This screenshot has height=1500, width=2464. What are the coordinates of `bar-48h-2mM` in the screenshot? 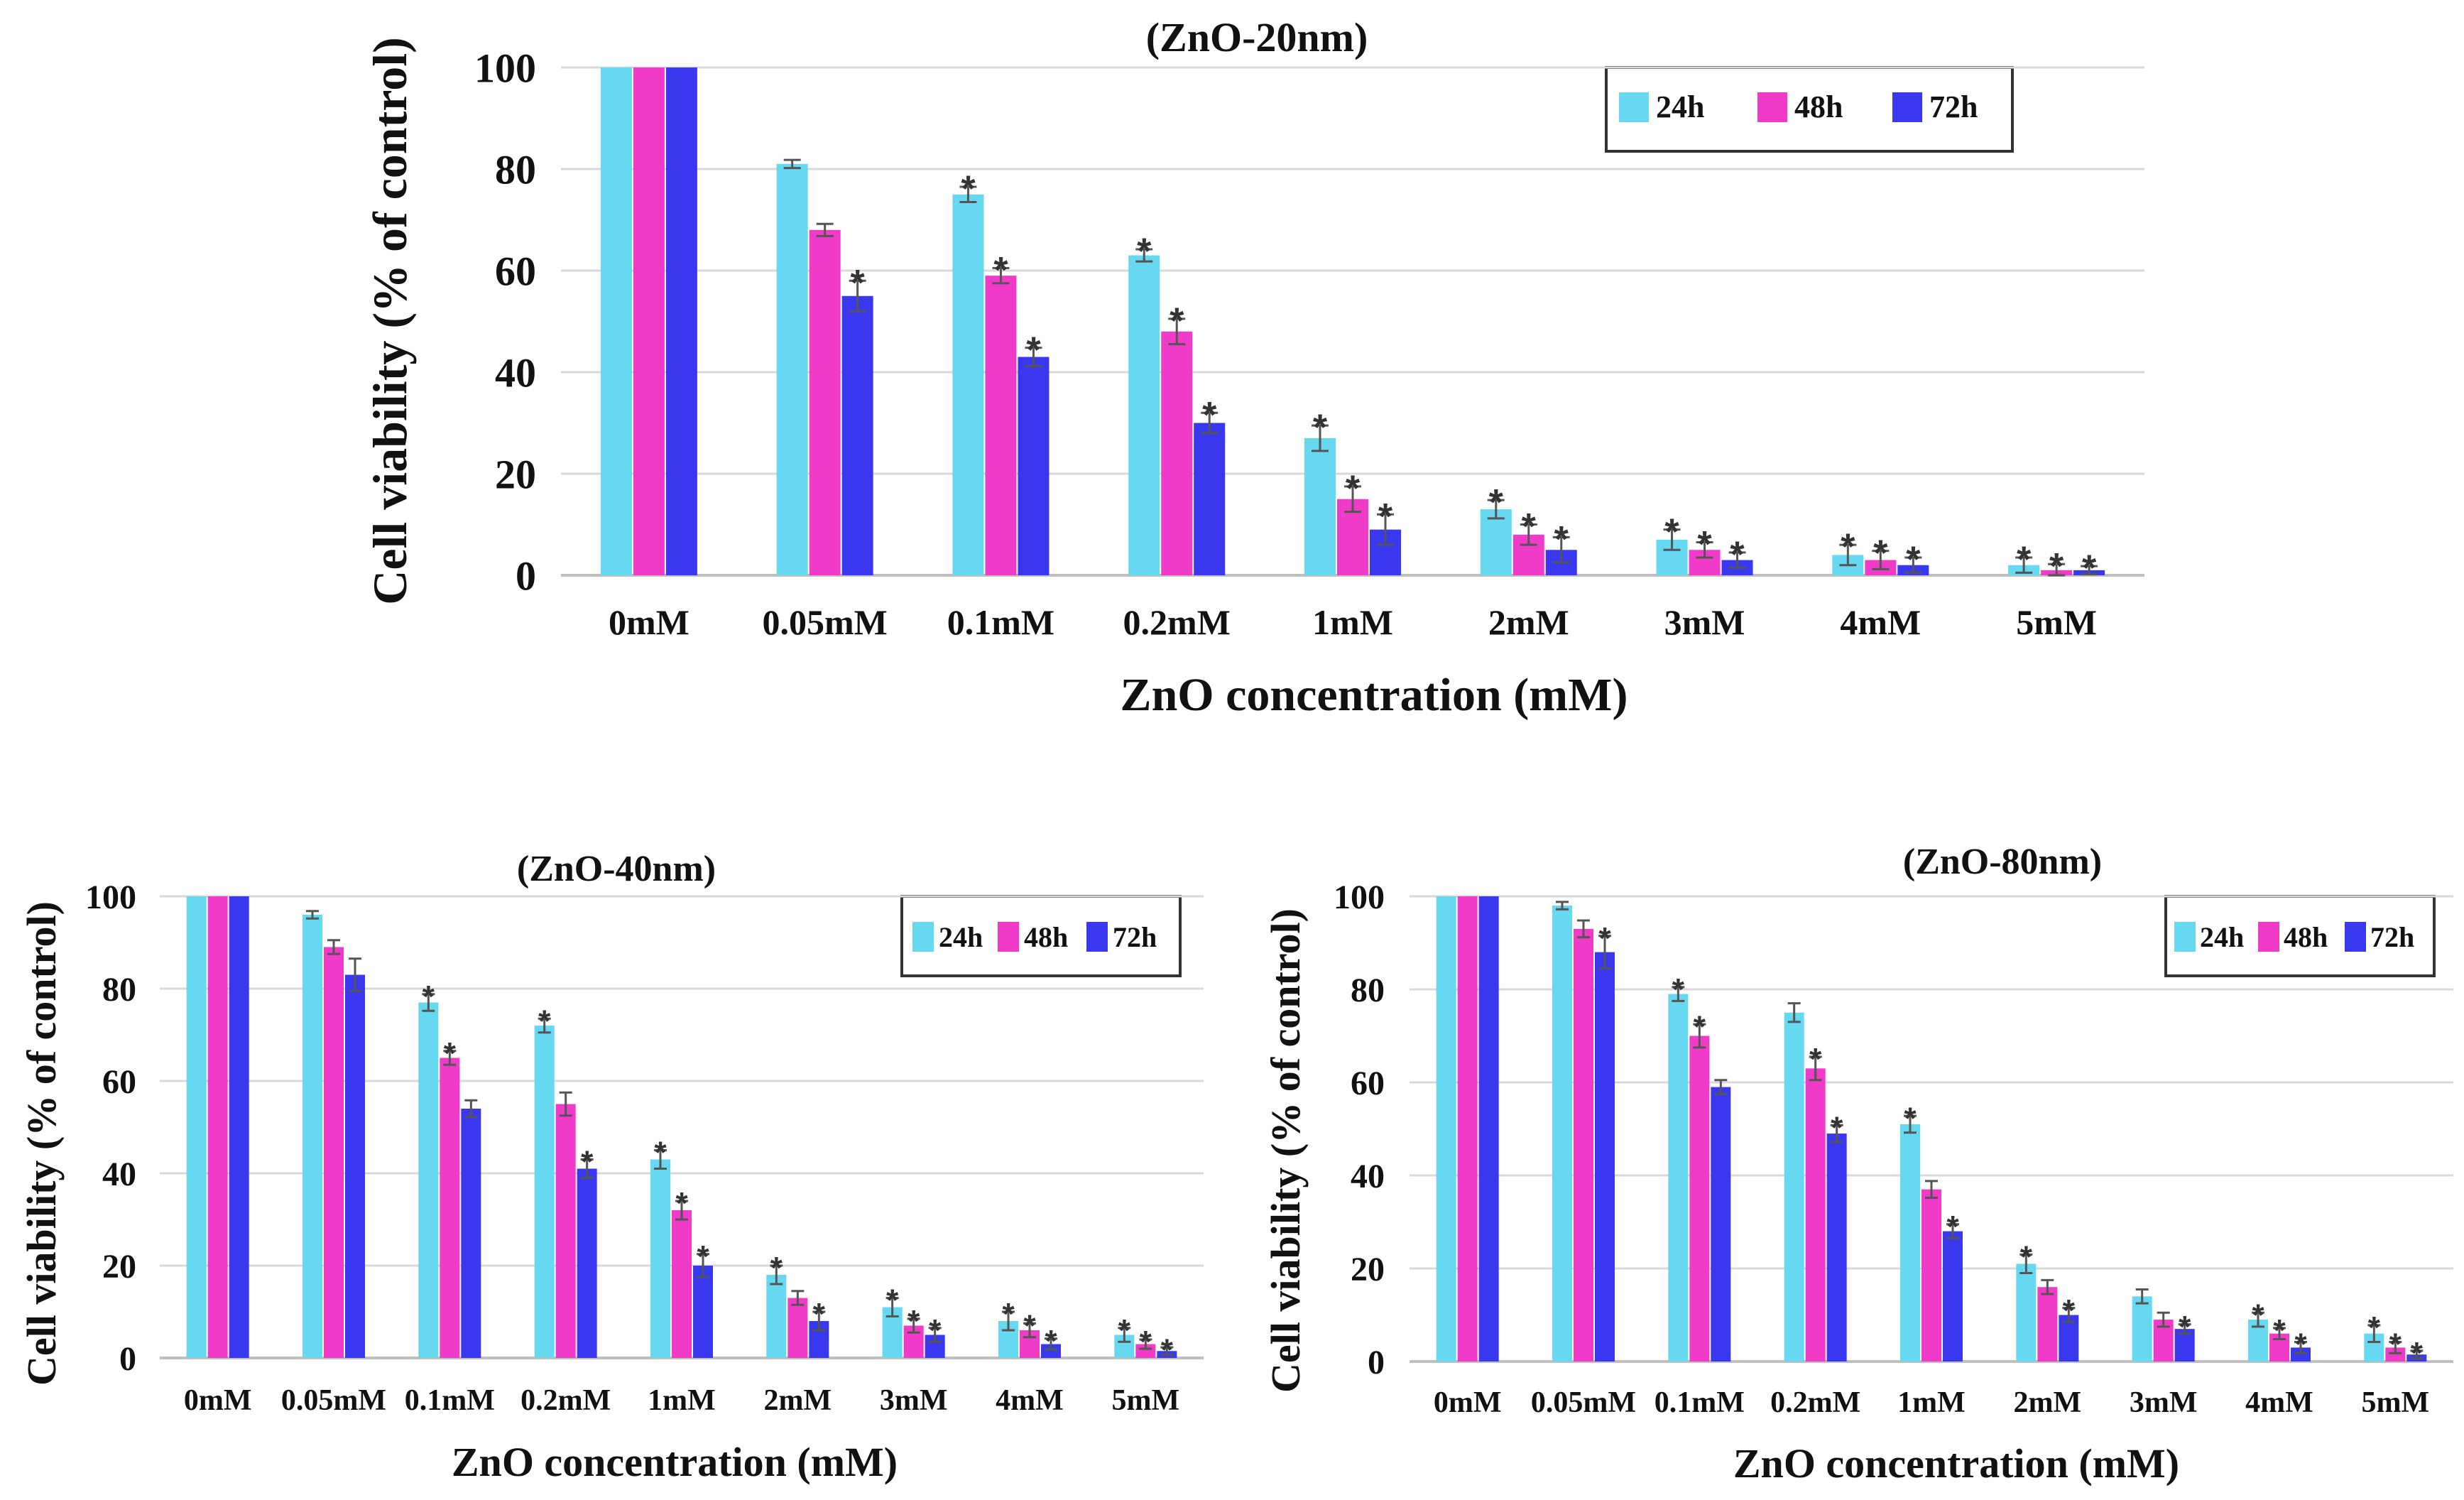 It's located at (797, 1328).